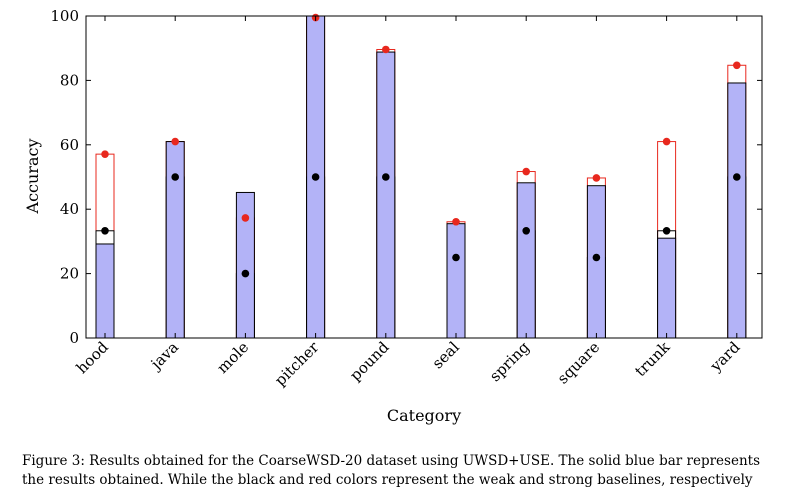 The width and height of the screenshot is (800, 504). I want to click on y-tick-label: 100, so click(64, 16).